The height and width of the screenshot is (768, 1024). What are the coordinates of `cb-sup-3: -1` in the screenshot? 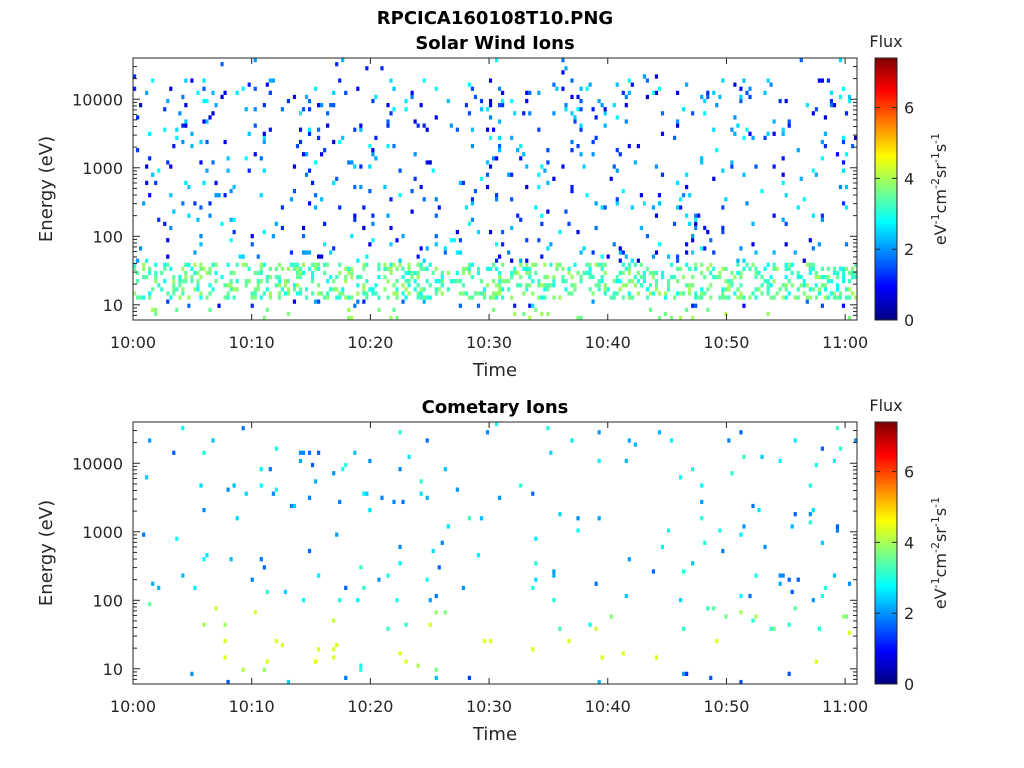 It's located at (935, 521).